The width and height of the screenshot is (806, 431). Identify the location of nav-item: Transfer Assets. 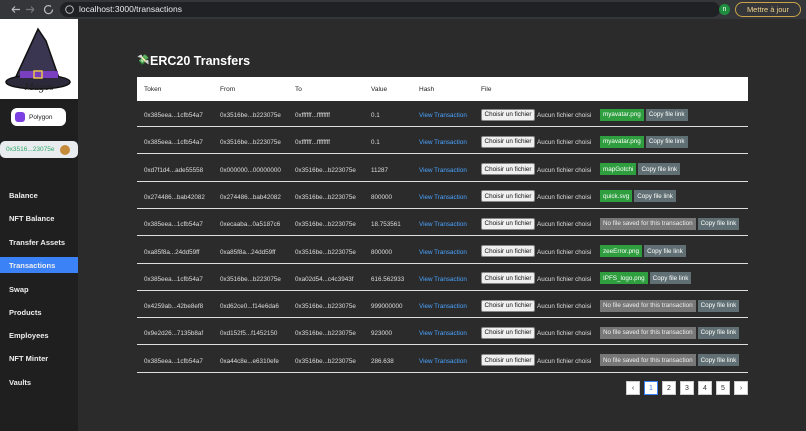
(37, 242).